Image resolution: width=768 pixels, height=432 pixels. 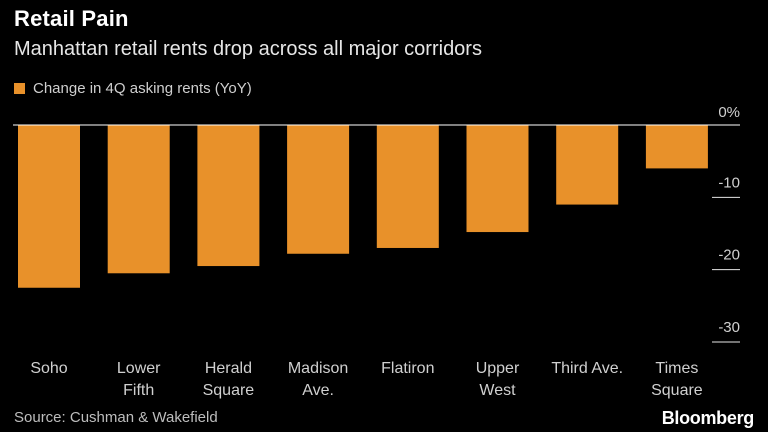 What do you see at coordinates (729, 112) in the screenshot?
I see `y-tick-label: 0%` at bounding box center [729, 112].